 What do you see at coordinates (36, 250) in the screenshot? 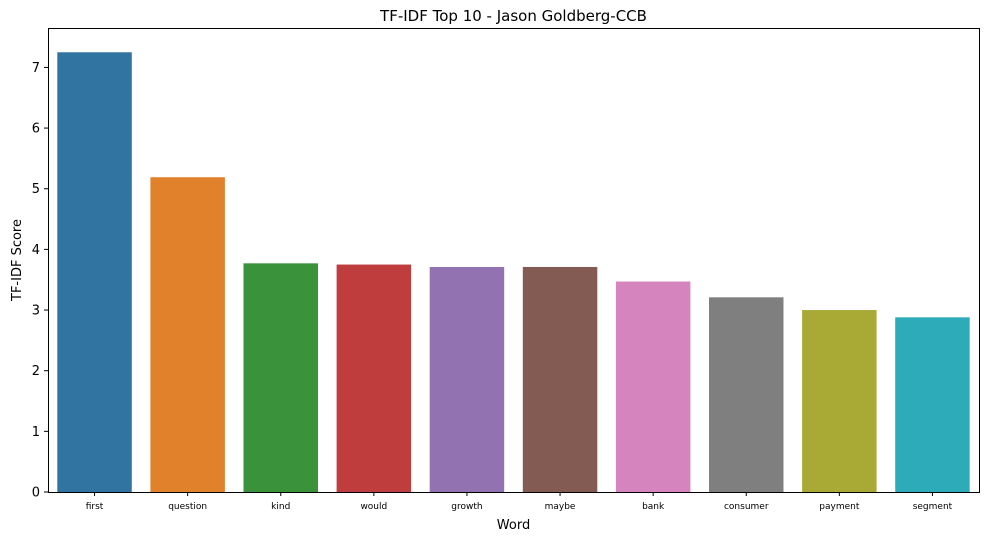
I see `y-tick-label: 4` at bounding box center [36, 250].